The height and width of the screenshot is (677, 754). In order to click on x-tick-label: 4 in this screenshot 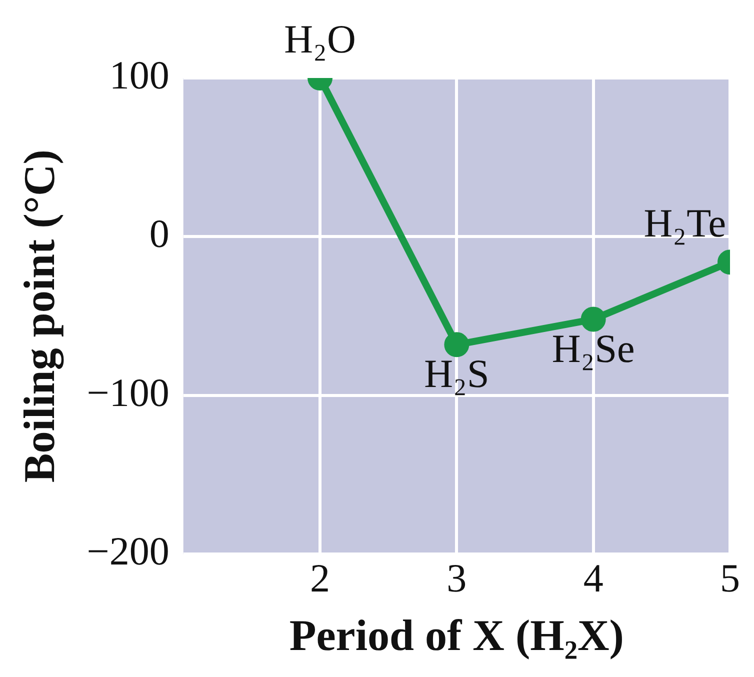, I will do `click(593, 578)`.